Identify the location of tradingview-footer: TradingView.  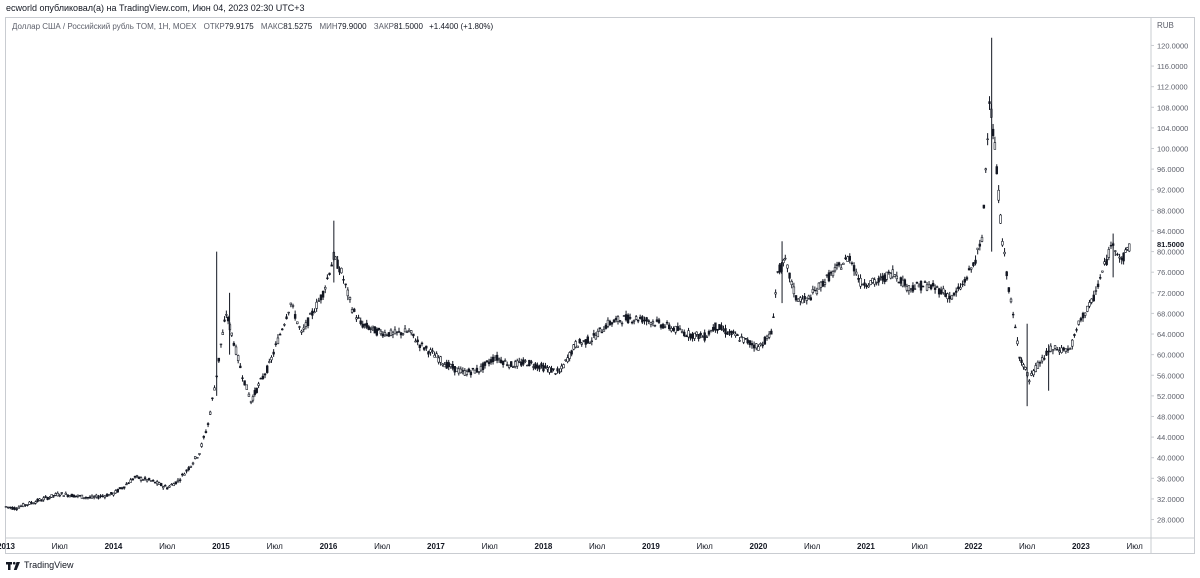
(40, 567).